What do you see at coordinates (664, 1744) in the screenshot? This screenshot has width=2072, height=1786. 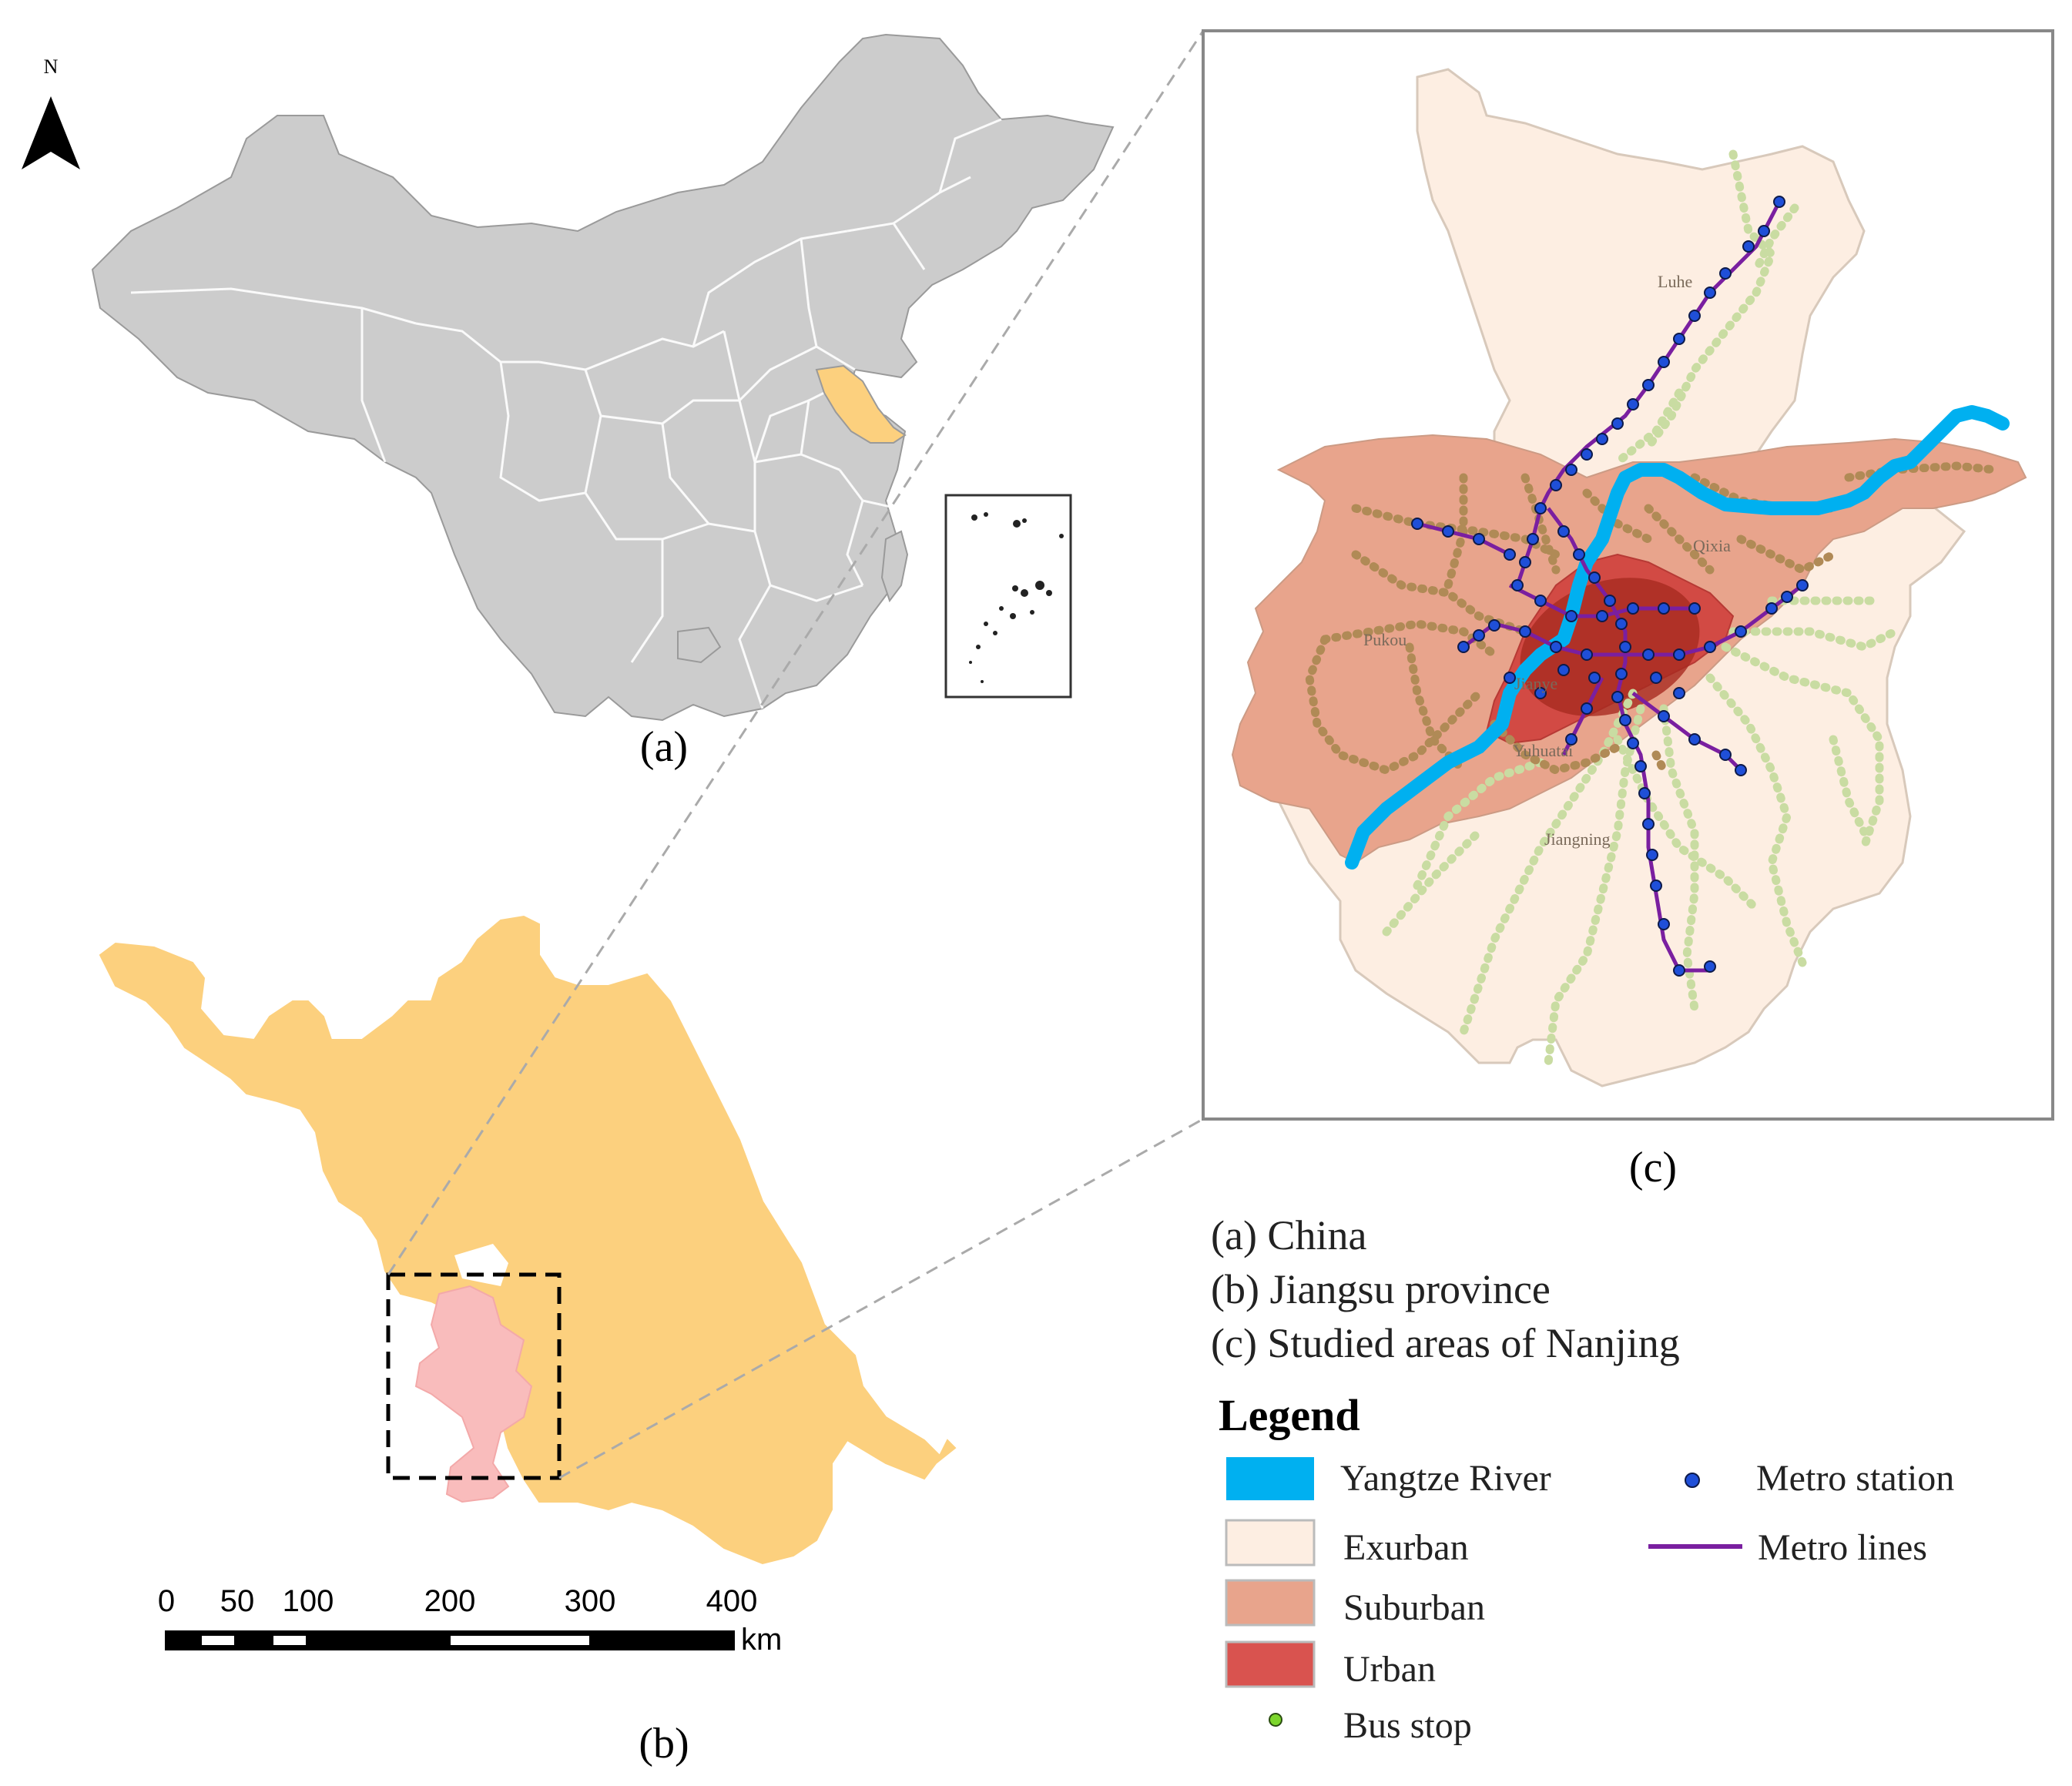 I see `caption-b: (b)` at bounding box center [664, 1744].